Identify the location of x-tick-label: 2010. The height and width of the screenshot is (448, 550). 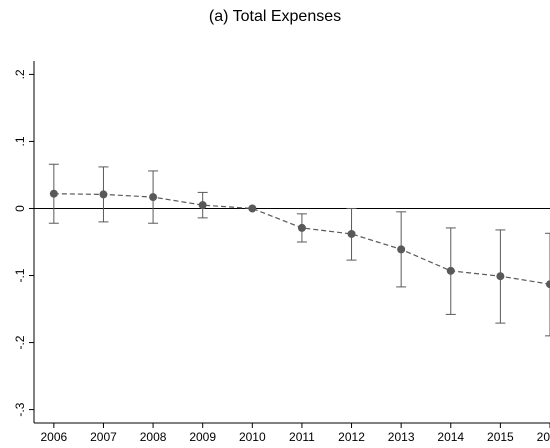
(252, 437).